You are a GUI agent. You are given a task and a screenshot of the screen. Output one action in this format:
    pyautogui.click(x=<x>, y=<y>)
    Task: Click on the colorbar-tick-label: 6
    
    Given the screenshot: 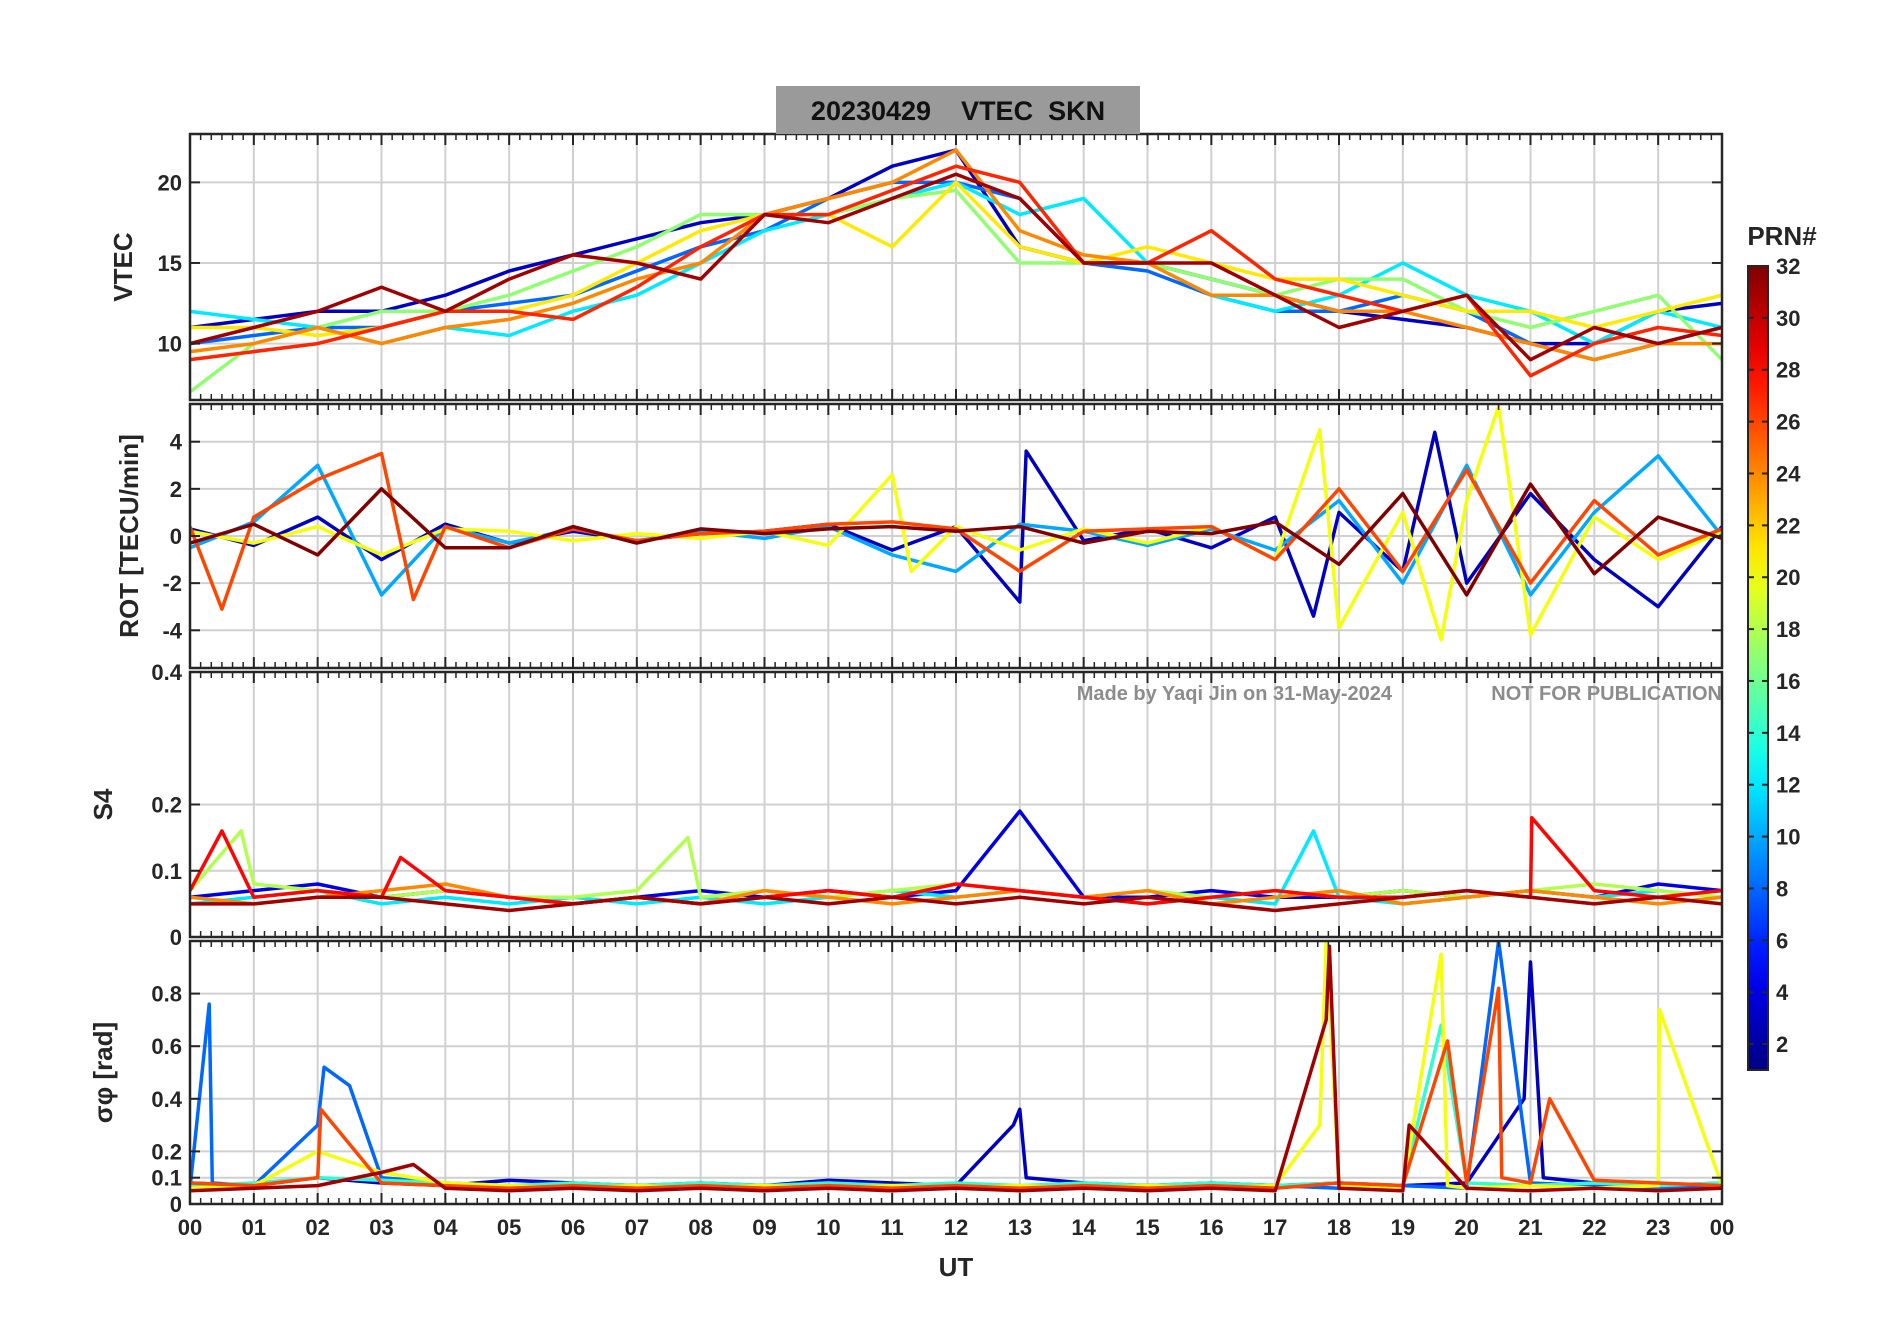 What is the action you would take?
    pyautogui.click(x=1782, y=940)
    